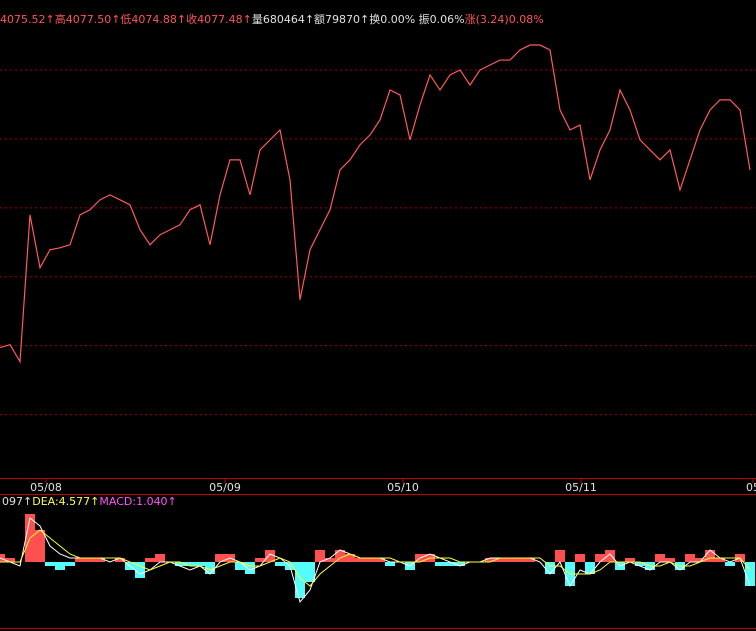 This screenshot has width=756, height=631. I want to click on info-item: 量680464↑额79870↑换0.00% 振0.06%, so click(358, 19).